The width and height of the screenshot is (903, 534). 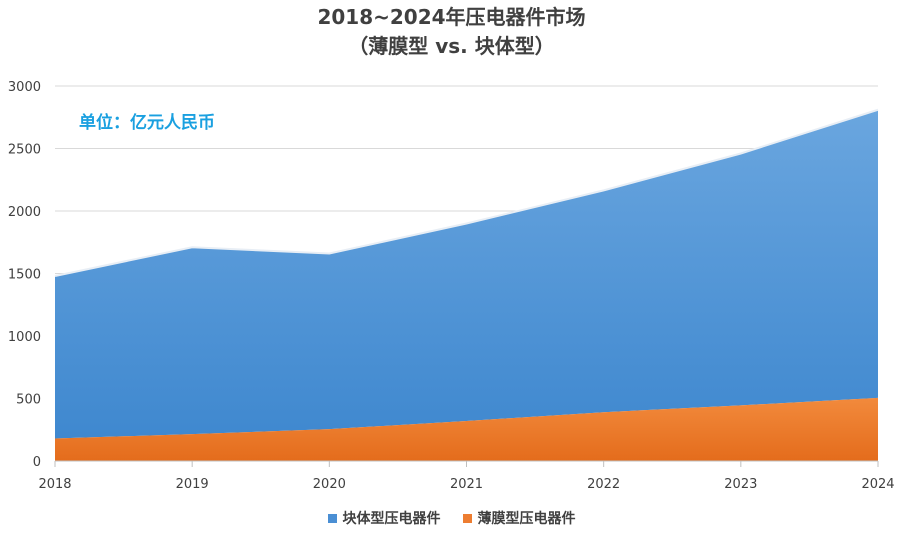 I want to click on x-tick-label: 2018, so click(x=54, y=484).